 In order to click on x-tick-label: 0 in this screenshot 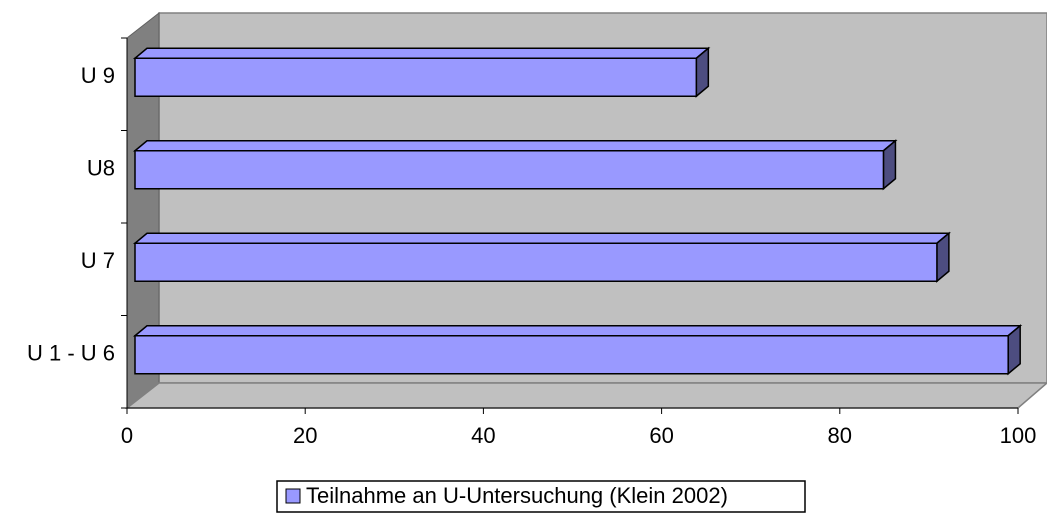, I will do `click(127, 435)`.